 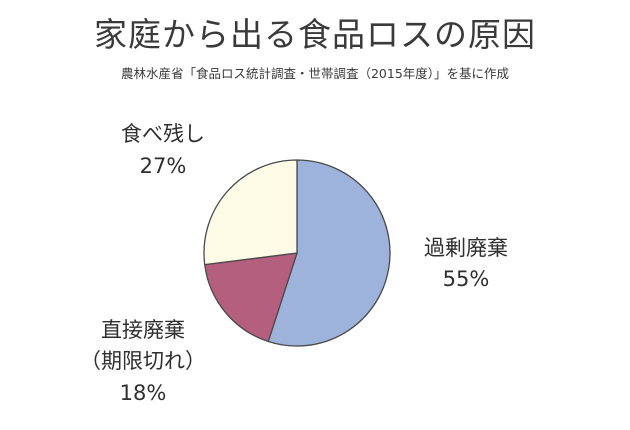 What do you see at coordinates (163, 134) in the screenshot?
I see `slice-label-leftovers: 食べ残し` at bounding box center [163, 134].